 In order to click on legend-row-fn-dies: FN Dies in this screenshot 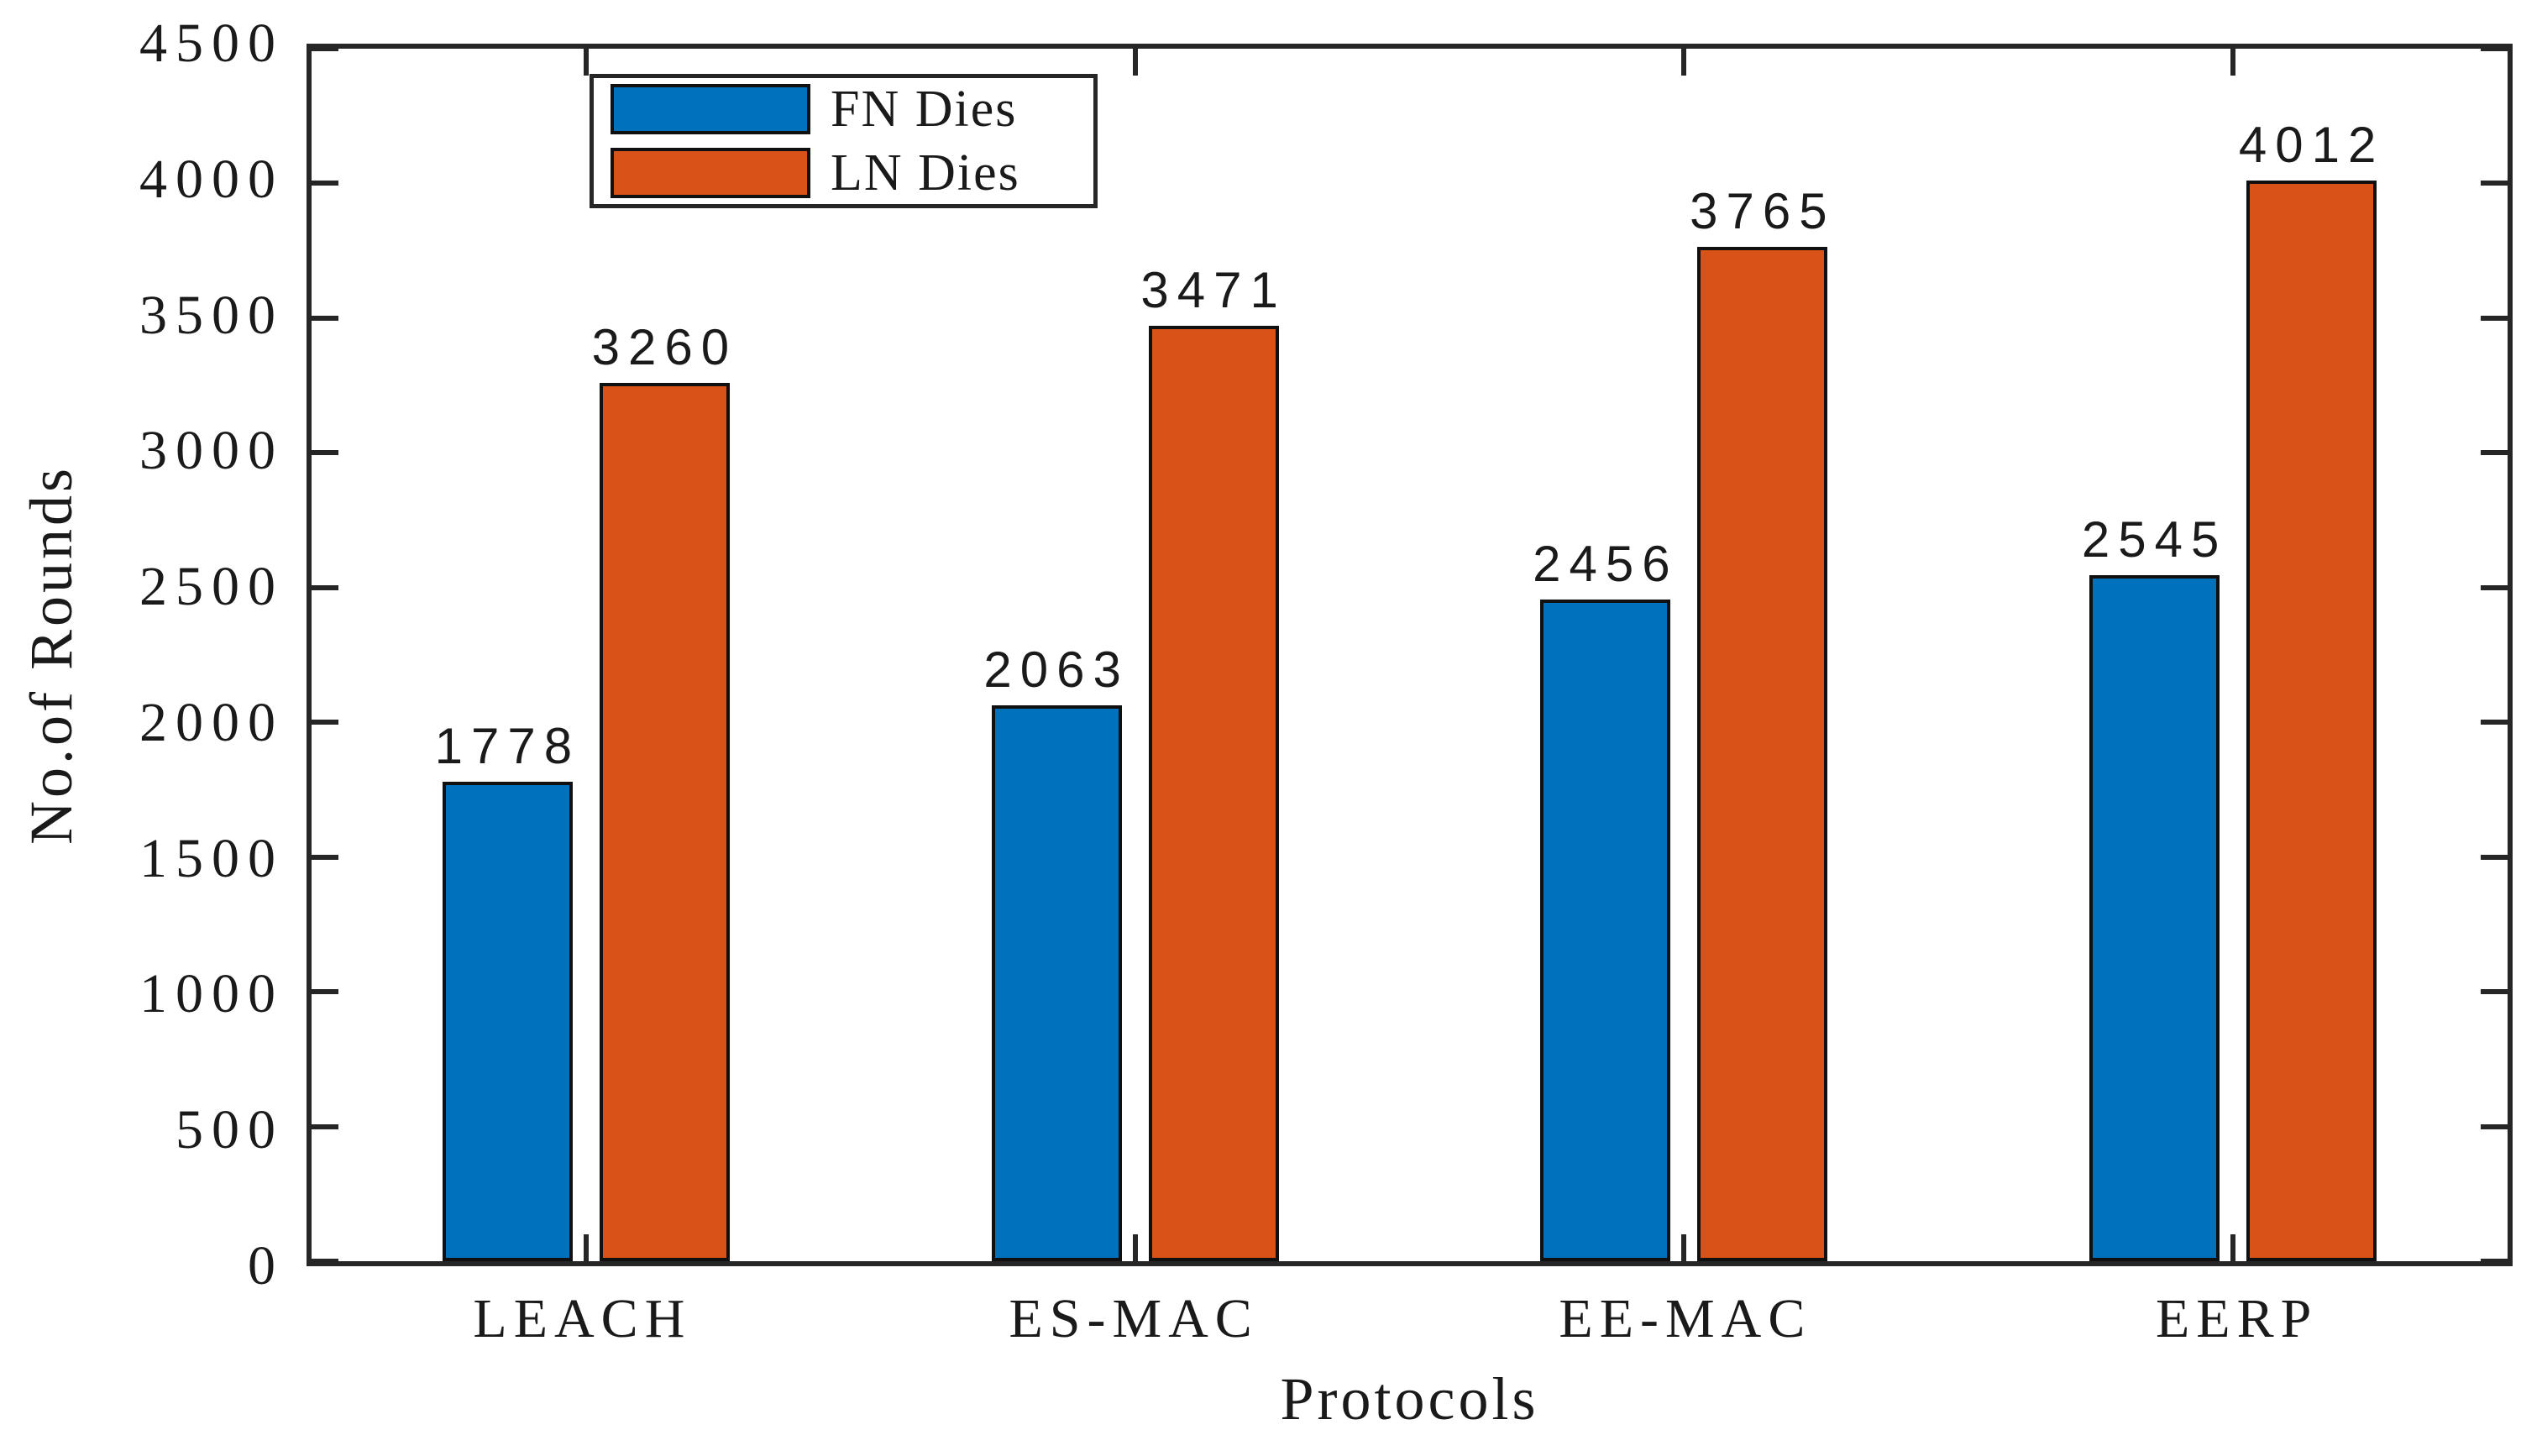, I will do `click(843, 109)`.